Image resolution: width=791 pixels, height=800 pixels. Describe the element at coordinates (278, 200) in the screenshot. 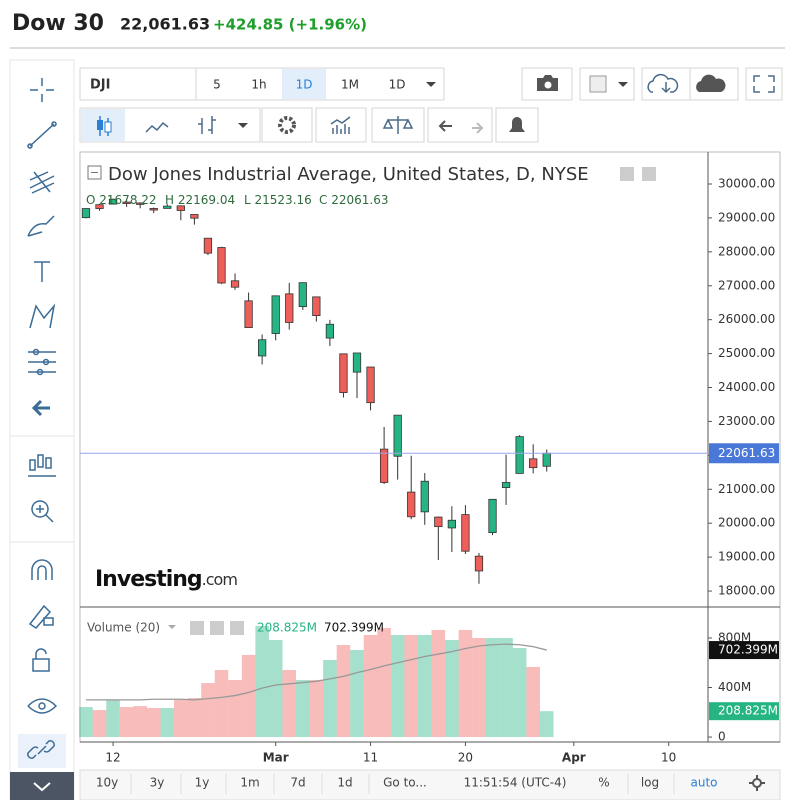

I see `ohlc-legend: L 21523.16` at that location.